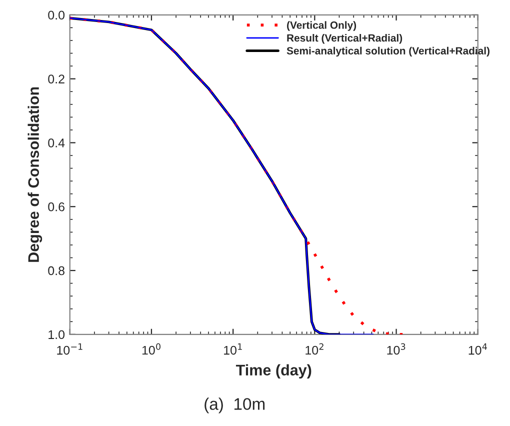 The height and width of the screenshot is (426, 510). I want to click on x-tick-label: 10$^{2}$, so click(315, 349).